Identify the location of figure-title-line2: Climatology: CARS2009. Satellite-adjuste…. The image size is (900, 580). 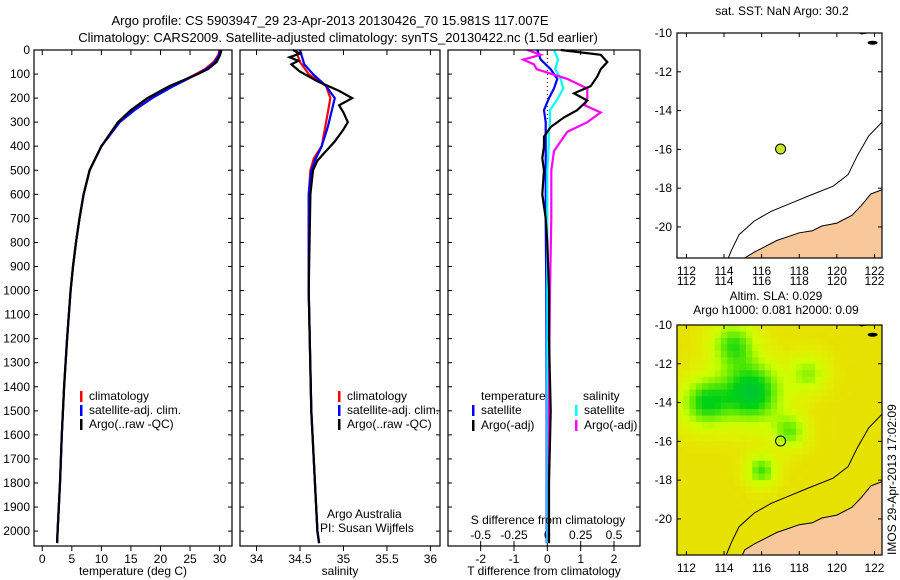
(338, 37).